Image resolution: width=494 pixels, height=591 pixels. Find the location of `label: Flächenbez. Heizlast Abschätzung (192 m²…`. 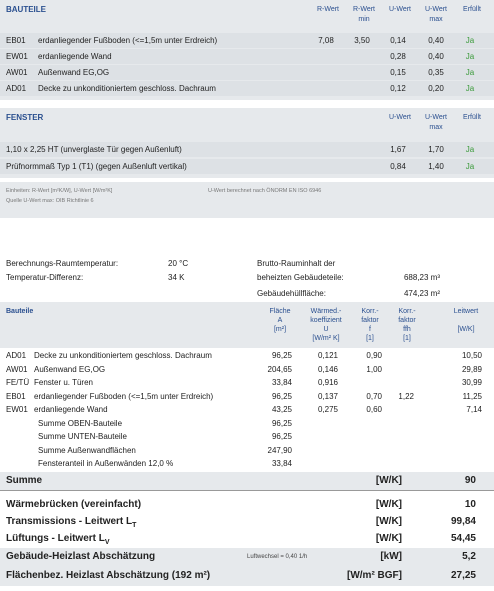

label: Flächenbez. Heizlast Abschätzung (192 m²… is located at coordinates (108, 575).